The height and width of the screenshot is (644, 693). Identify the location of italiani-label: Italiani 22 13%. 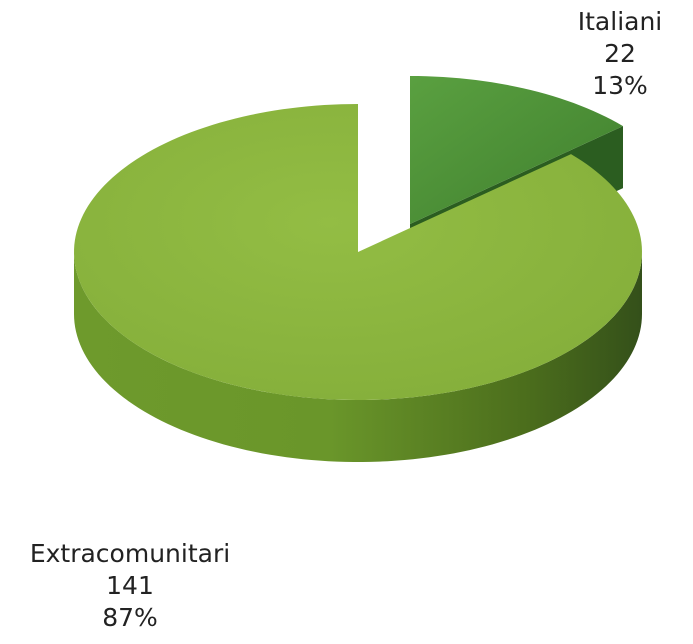
(620, 54).